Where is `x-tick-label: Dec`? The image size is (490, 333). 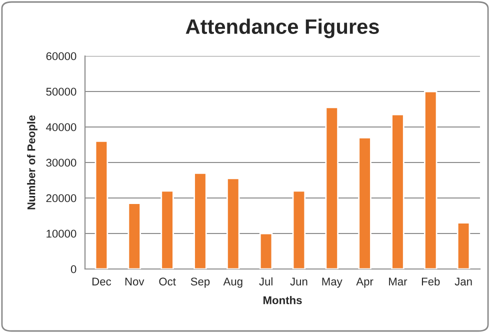
x-tick-label: Dec is located at coordinates (102, 282).